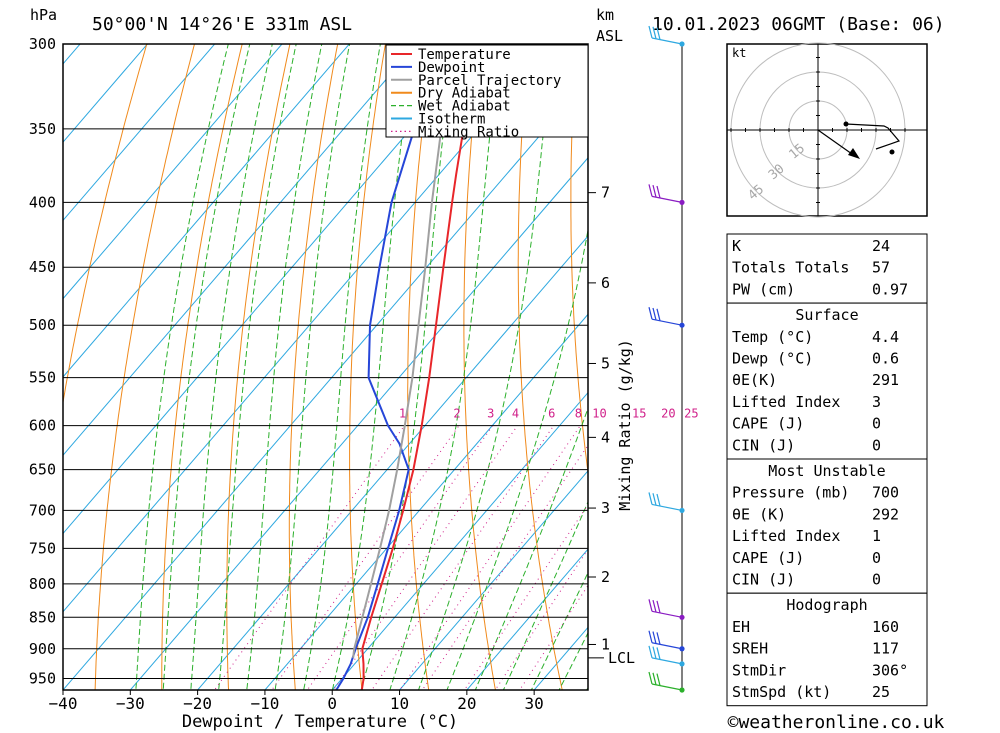 This screenshot has height=733, width=1000. I want to click on x-tick-label: −40, so click(63, 703).